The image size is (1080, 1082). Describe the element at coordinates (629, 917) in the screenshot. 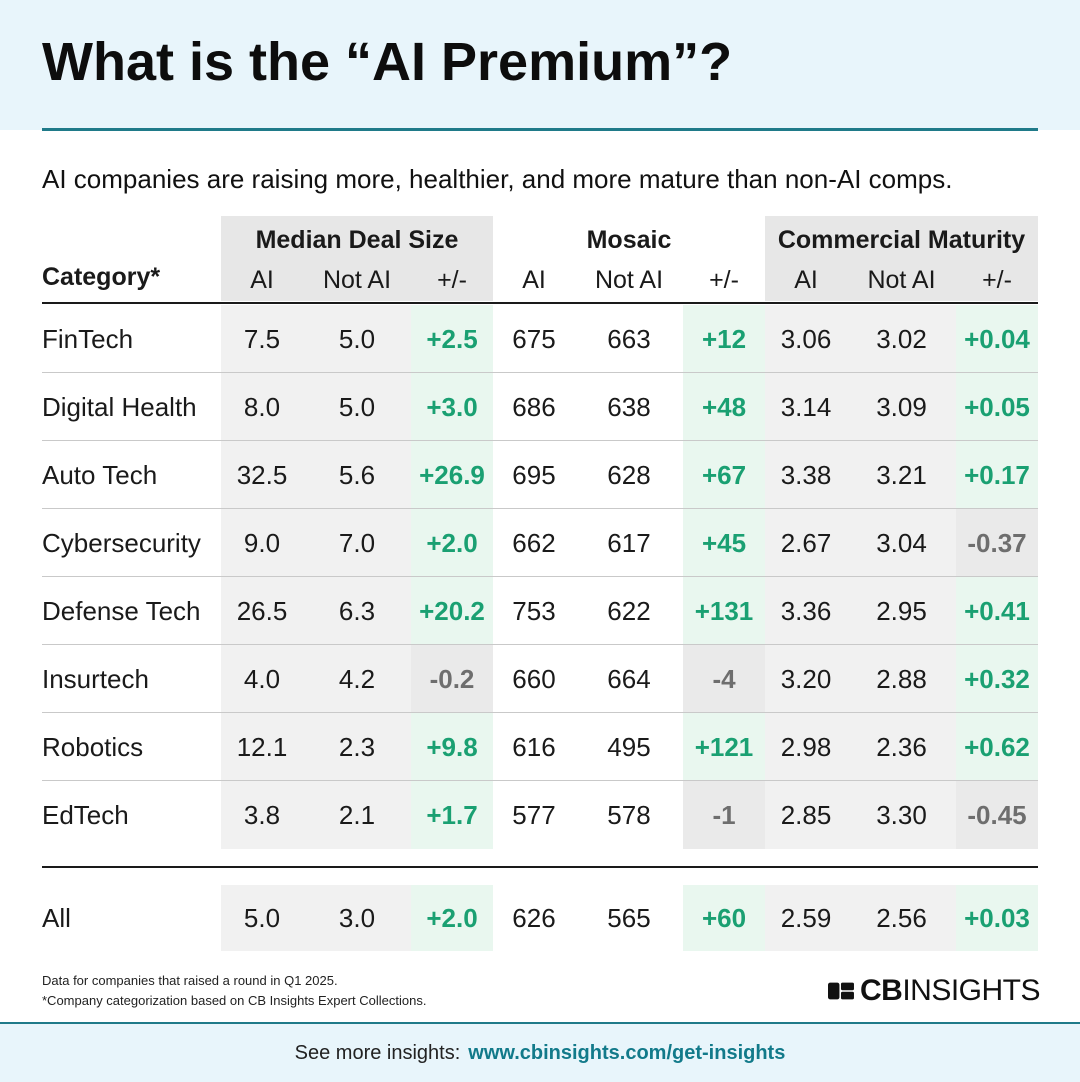

I see `total-row-value: 565` at that location.